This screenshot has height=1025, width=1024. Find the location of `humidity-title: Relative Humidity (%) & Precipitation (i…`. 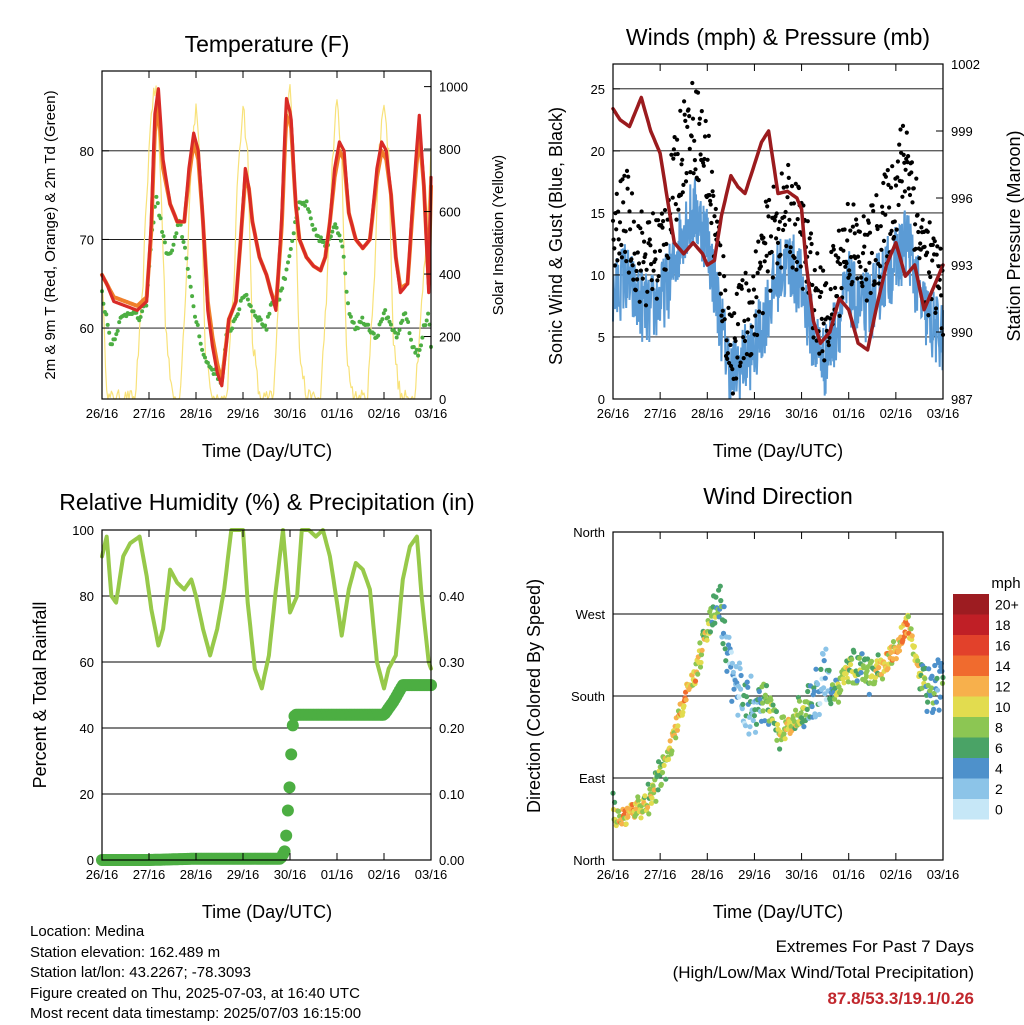

humidity-title: Relative Humidity (%) & Precipitation (i… is located at coordinates (266, 502).